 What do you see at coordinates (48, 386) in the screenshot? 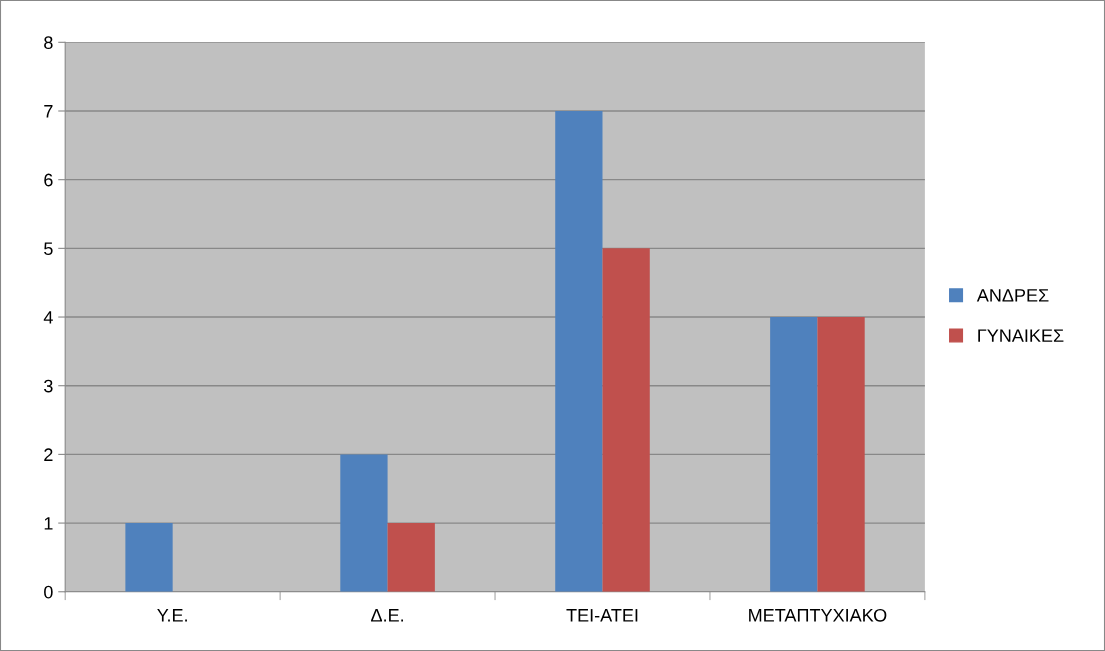
I see `y-tick-label: 3` at bounding box center [48, 386].